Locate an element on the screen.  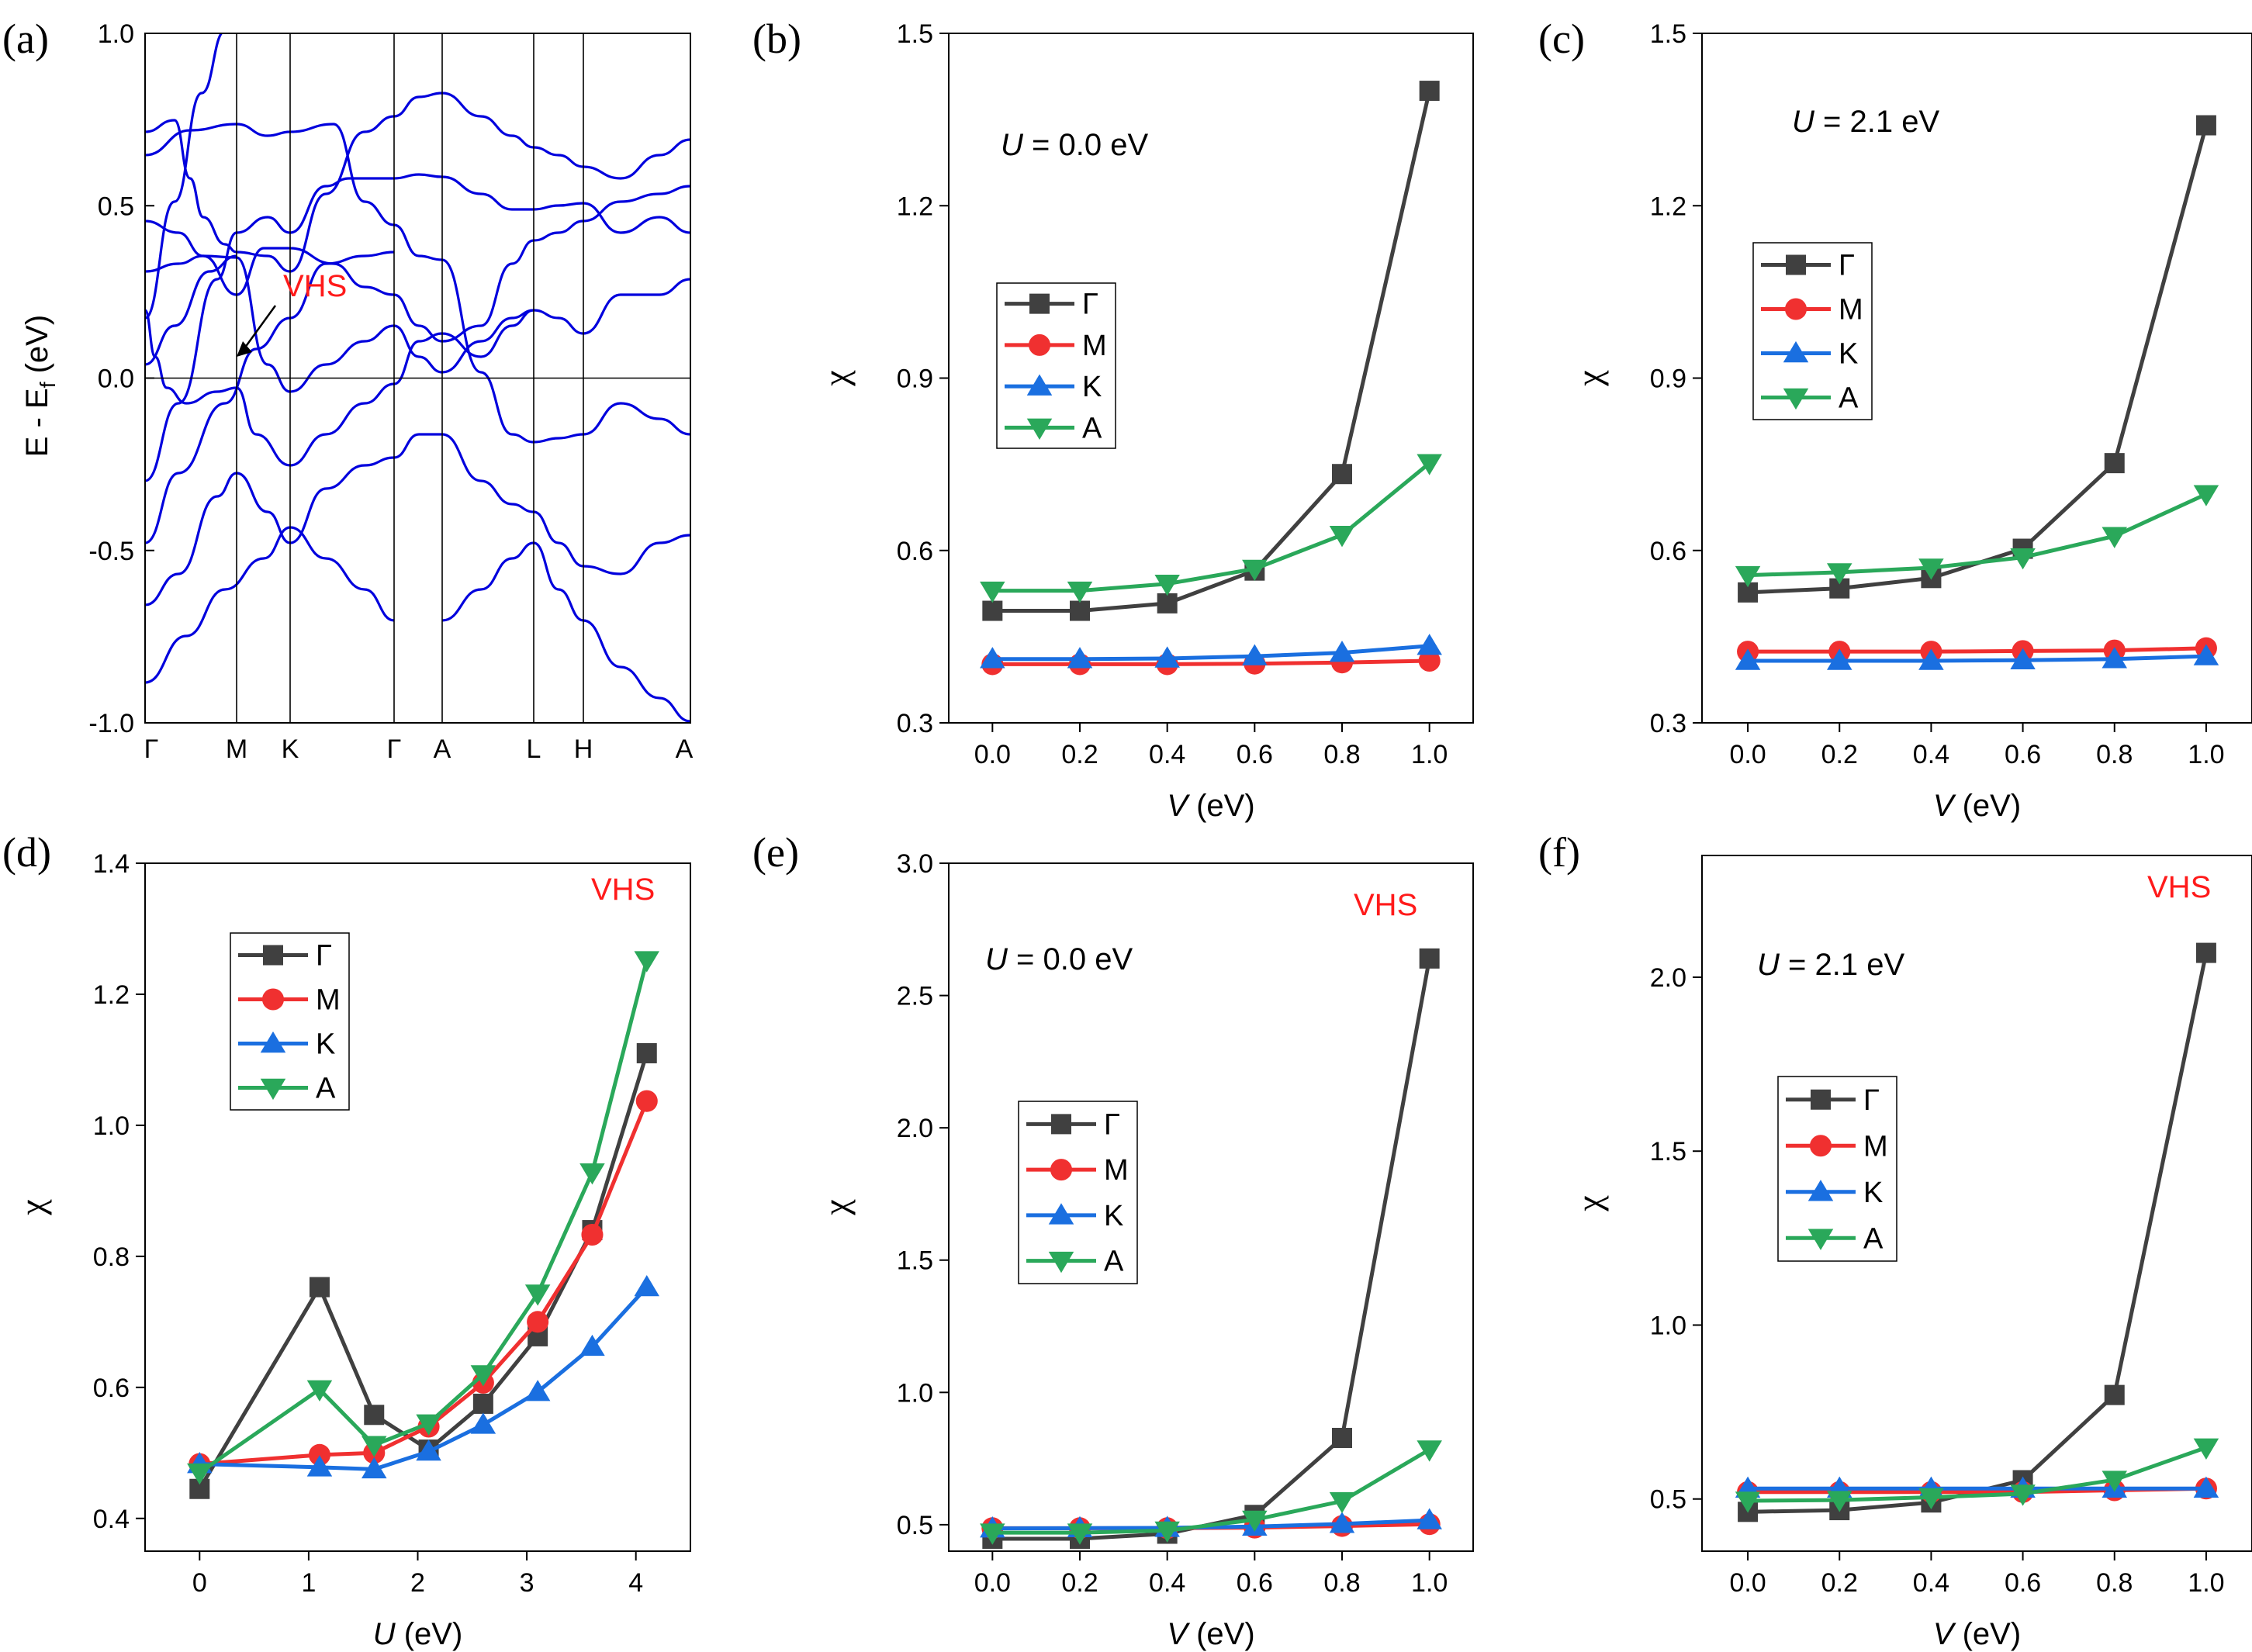
y-tick-label: 0.4 is located at coordinates (111, 1519).